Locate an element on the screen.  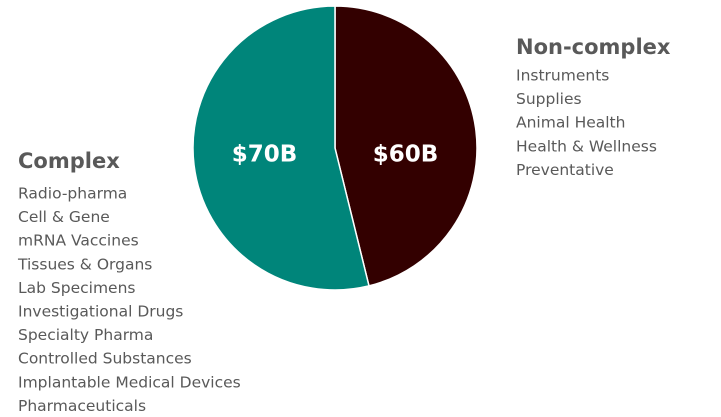
category-item: Preventative is located at coordinates (565, 170).